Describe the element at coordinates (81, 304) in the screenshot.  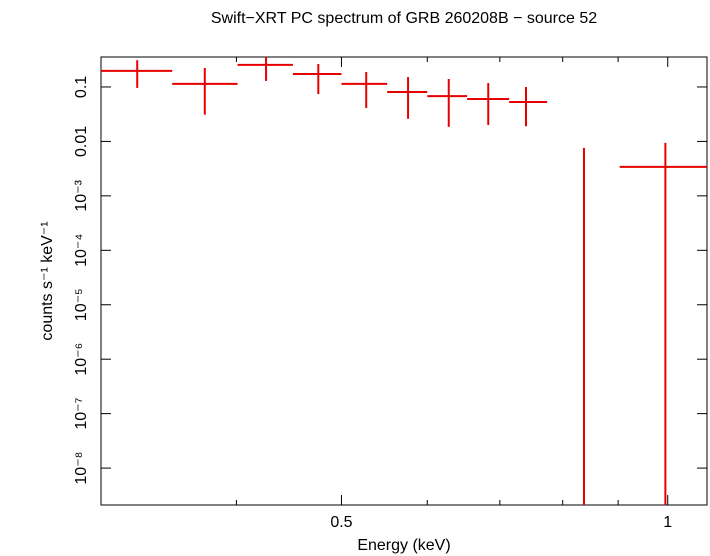
I see `y-tick-label: 10⁻⁵` at that location.